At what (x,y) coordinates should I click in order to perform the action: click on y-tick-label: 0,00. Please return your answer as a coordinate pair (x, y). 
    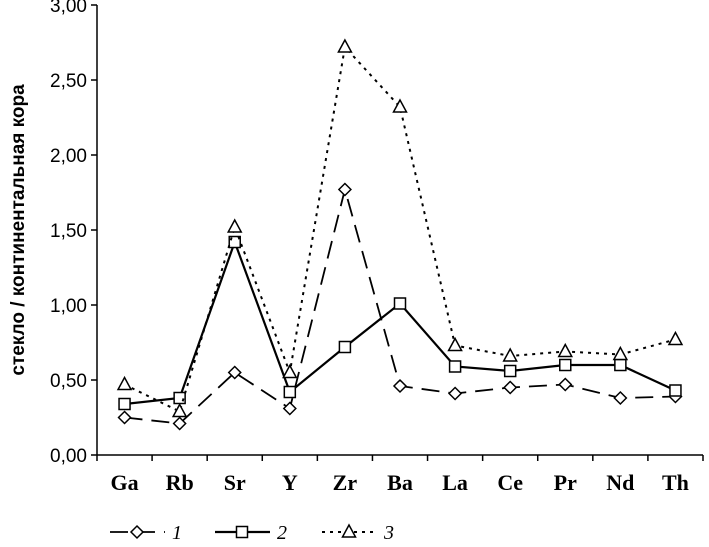
    Looking at the image, I should click on (68, 456).